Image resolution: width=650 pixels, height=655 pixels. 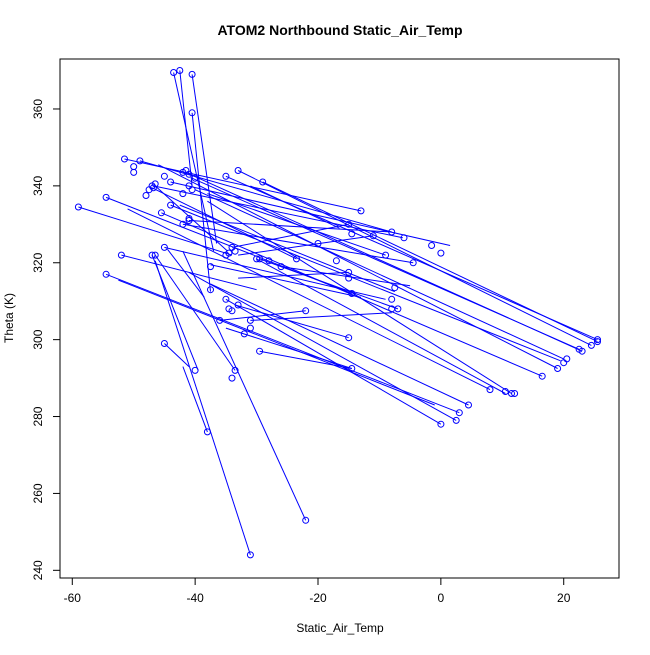 I want to click on x-axis: -60 -40 -20 0 20, so click(x=317, y=591).